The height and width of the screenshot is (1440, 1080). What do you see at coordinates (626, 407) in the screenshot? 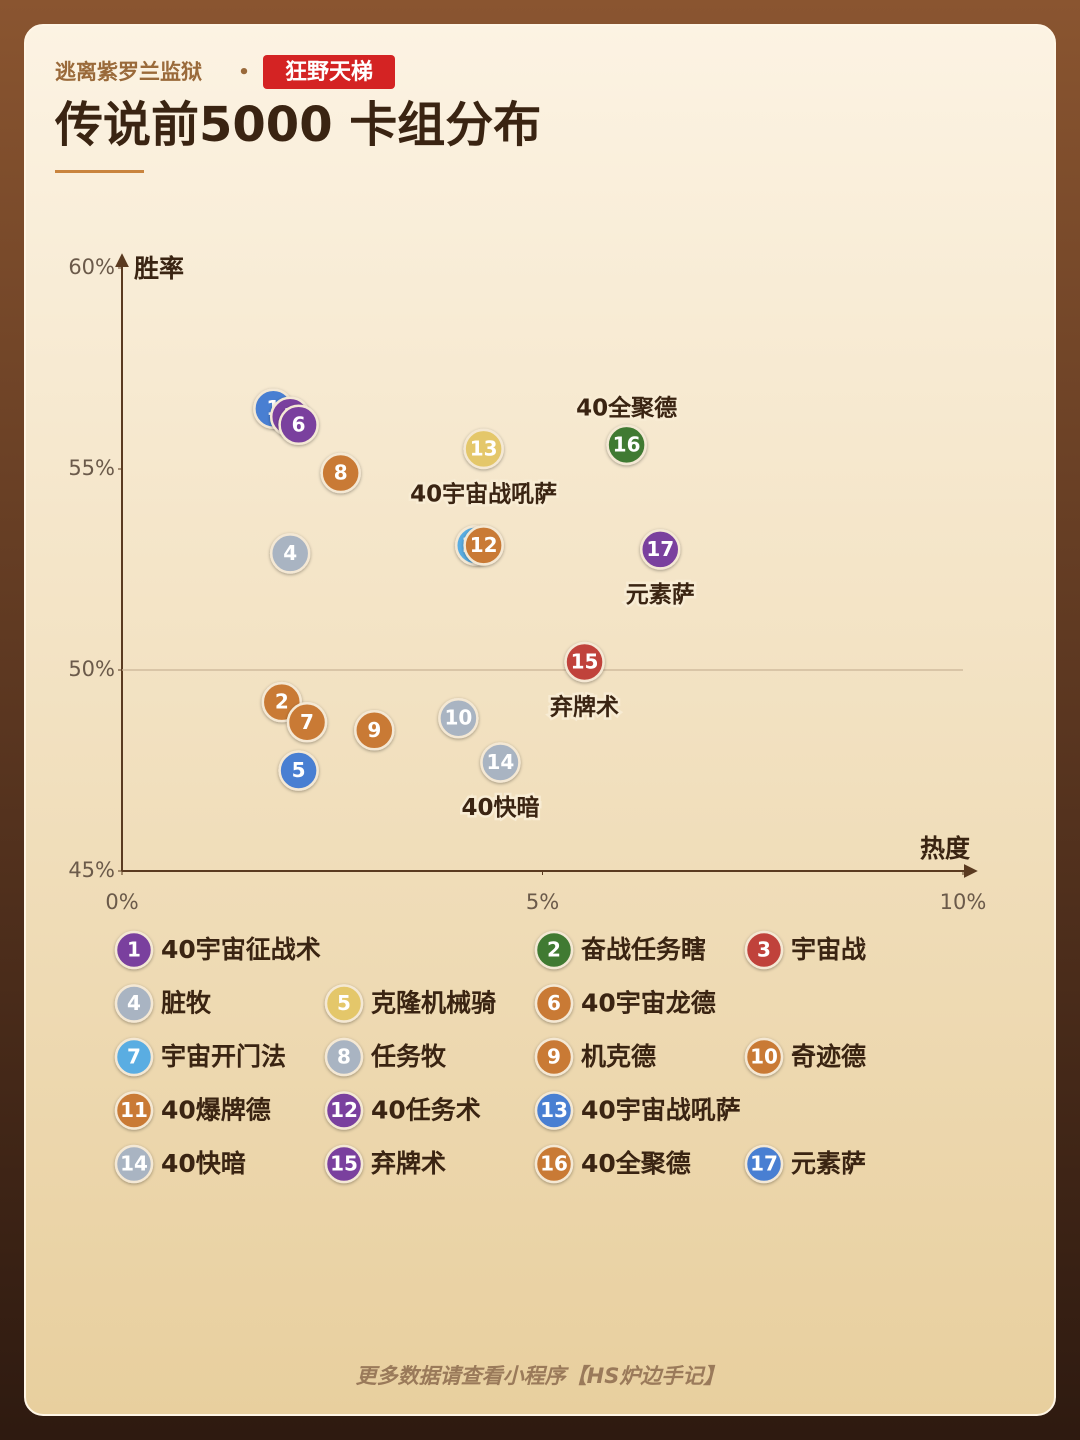
I see `point-annotation: 40全聚德` at bounding box center [626, 407].